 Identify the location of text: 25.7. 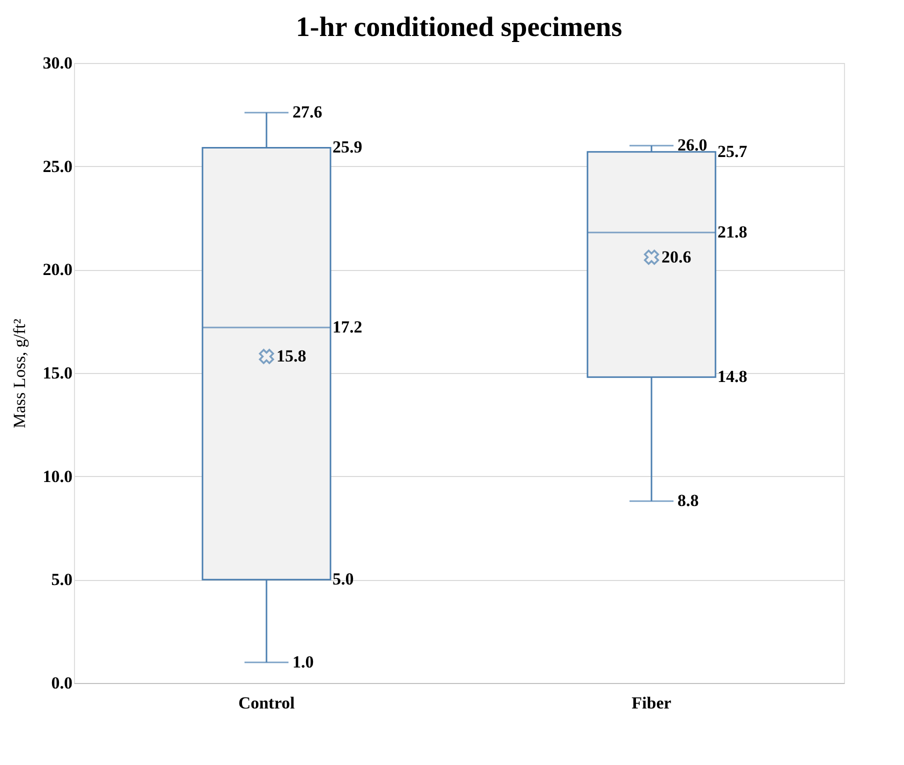
(733, 151).